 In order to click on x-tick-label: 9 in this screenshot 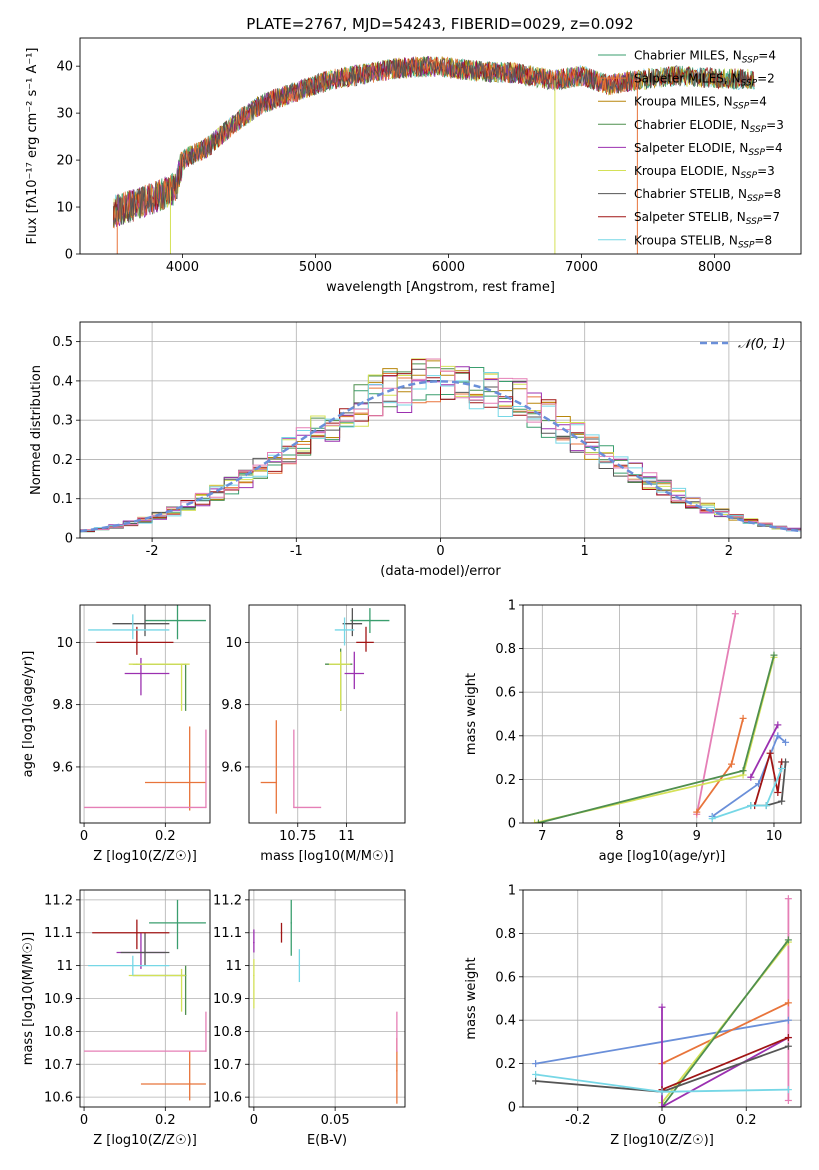, I will do `click(697, 836)`.